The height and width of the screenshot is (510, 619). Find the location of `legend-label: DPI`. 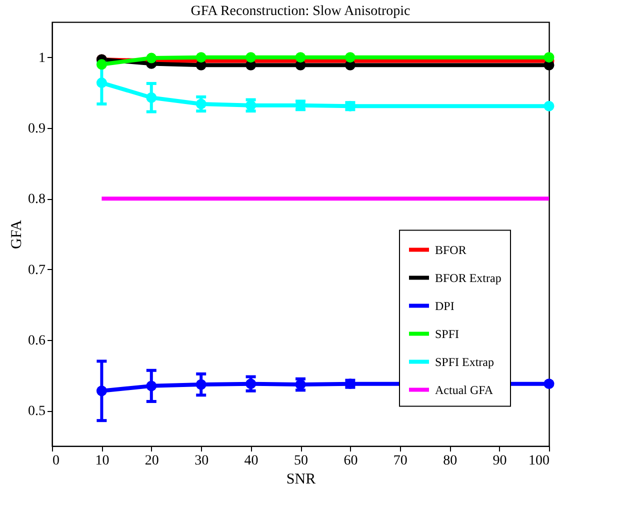

legend-label: DPI is located at coordinates (444, 305).